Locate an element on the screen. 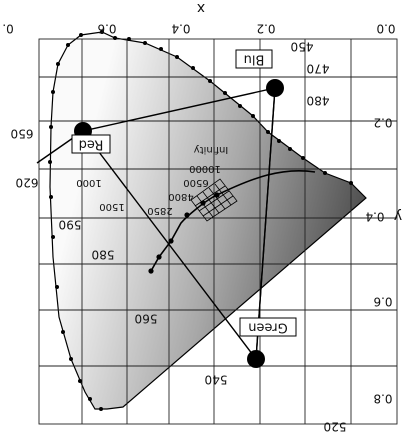 Image resolution: width=403 pixels, height=447 pixels. hatched-lines is located at coordinates (214, 200).